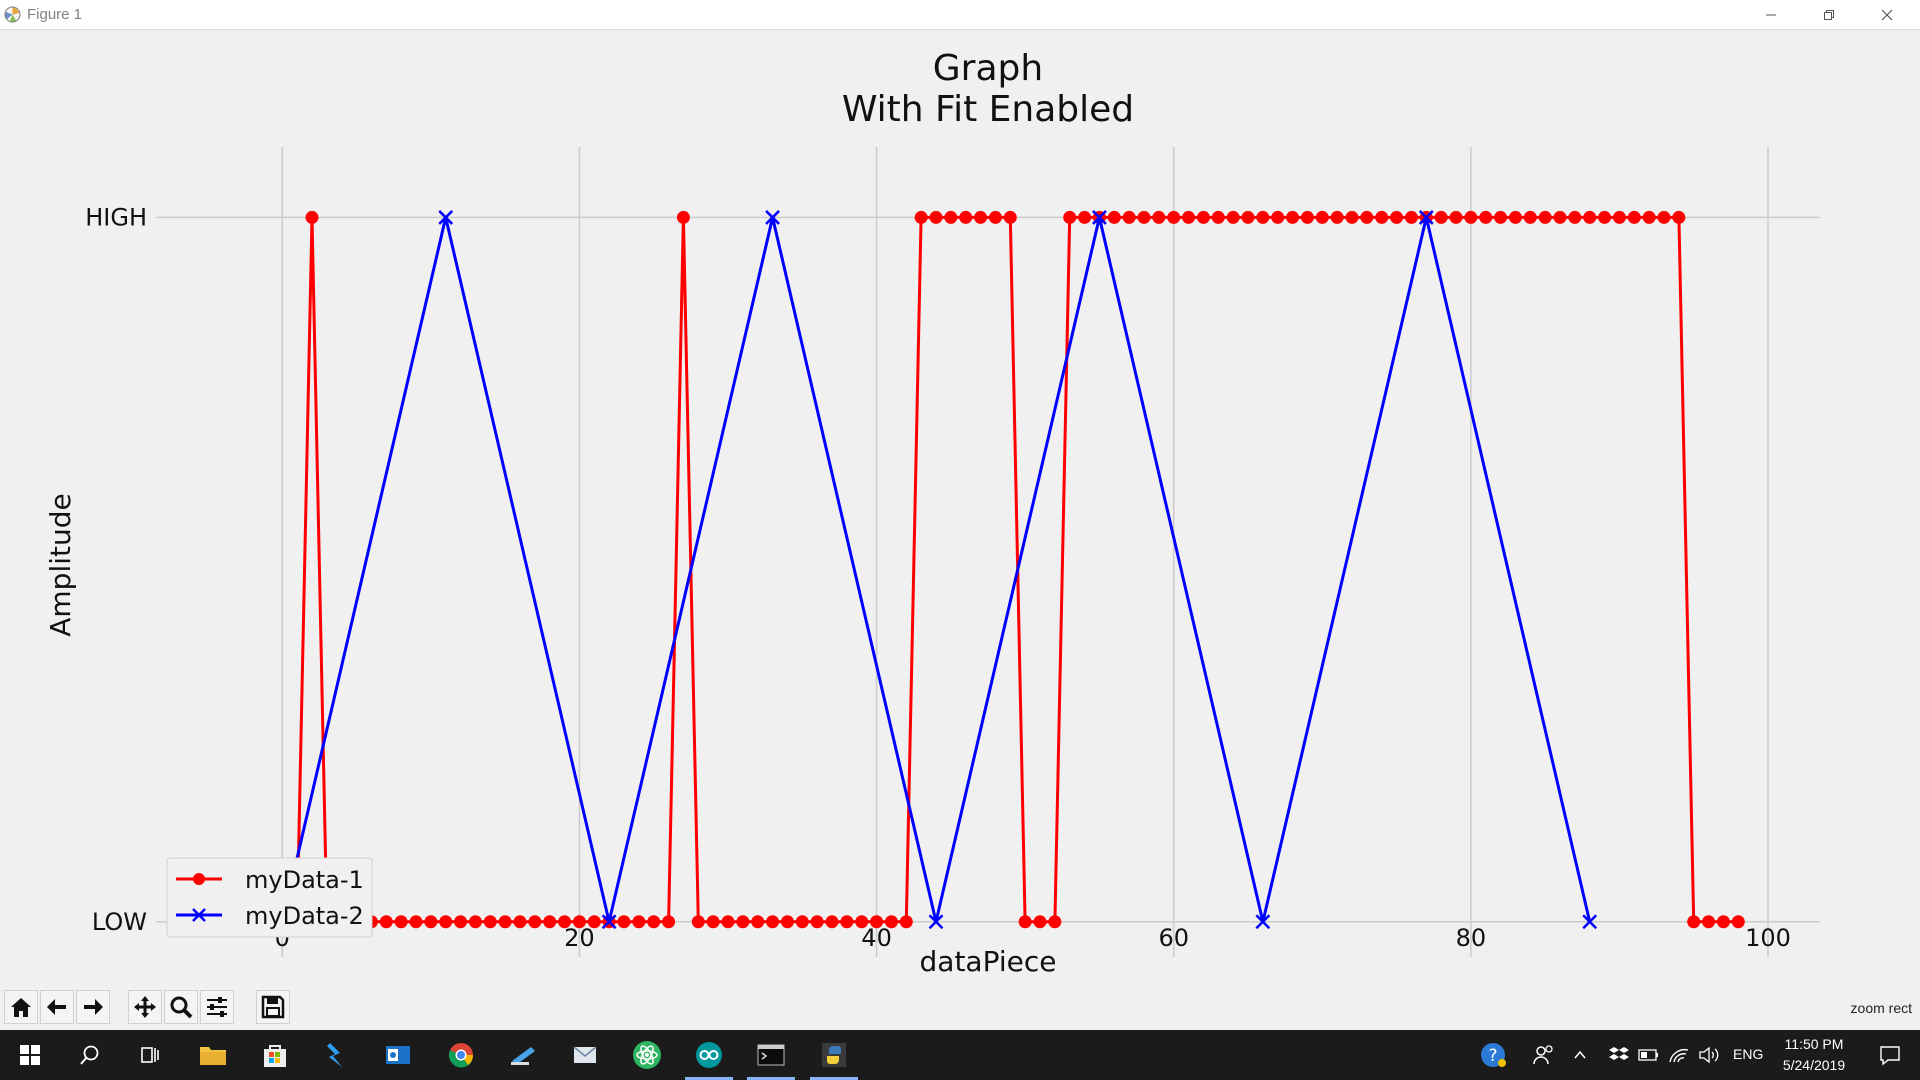 The height and width of the screenshot is (1080, 1920). I want to click on navigation-toolbar: zoom rect, so click(960, 1008).